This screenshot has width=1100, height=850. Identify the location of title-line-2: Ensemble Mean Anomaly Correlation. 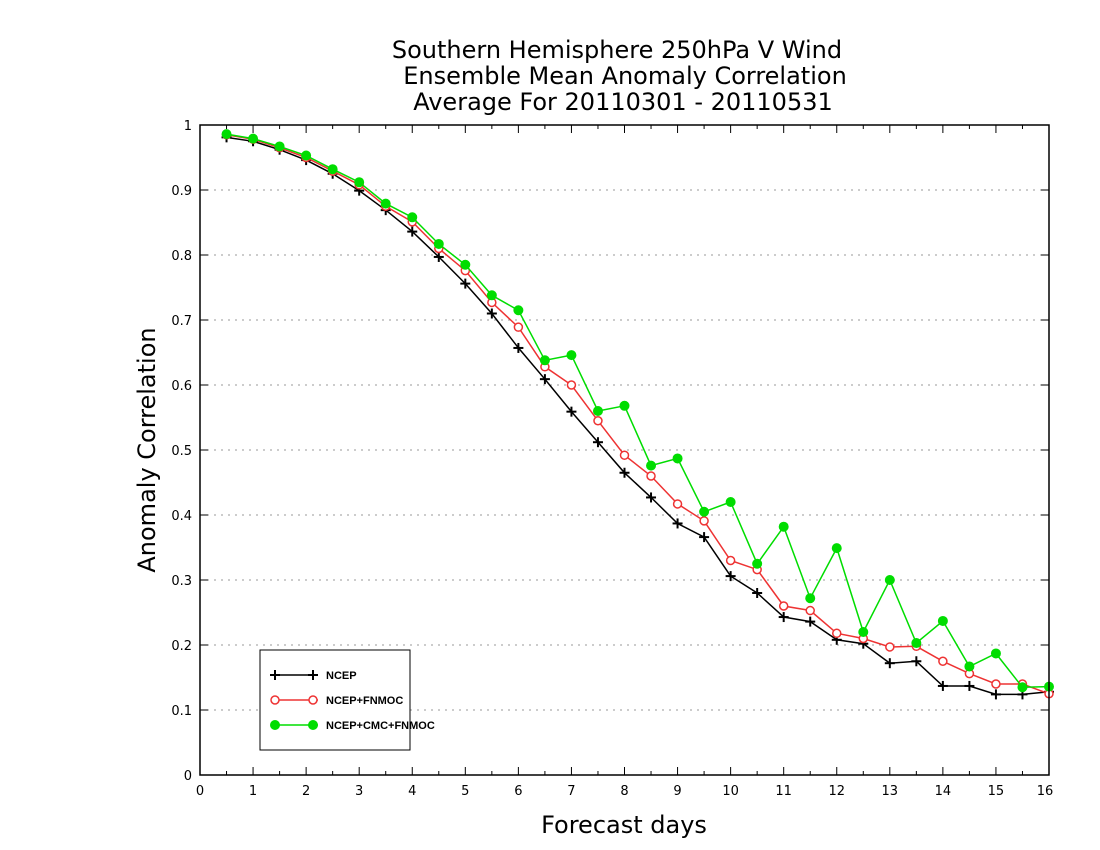
(625, 76).